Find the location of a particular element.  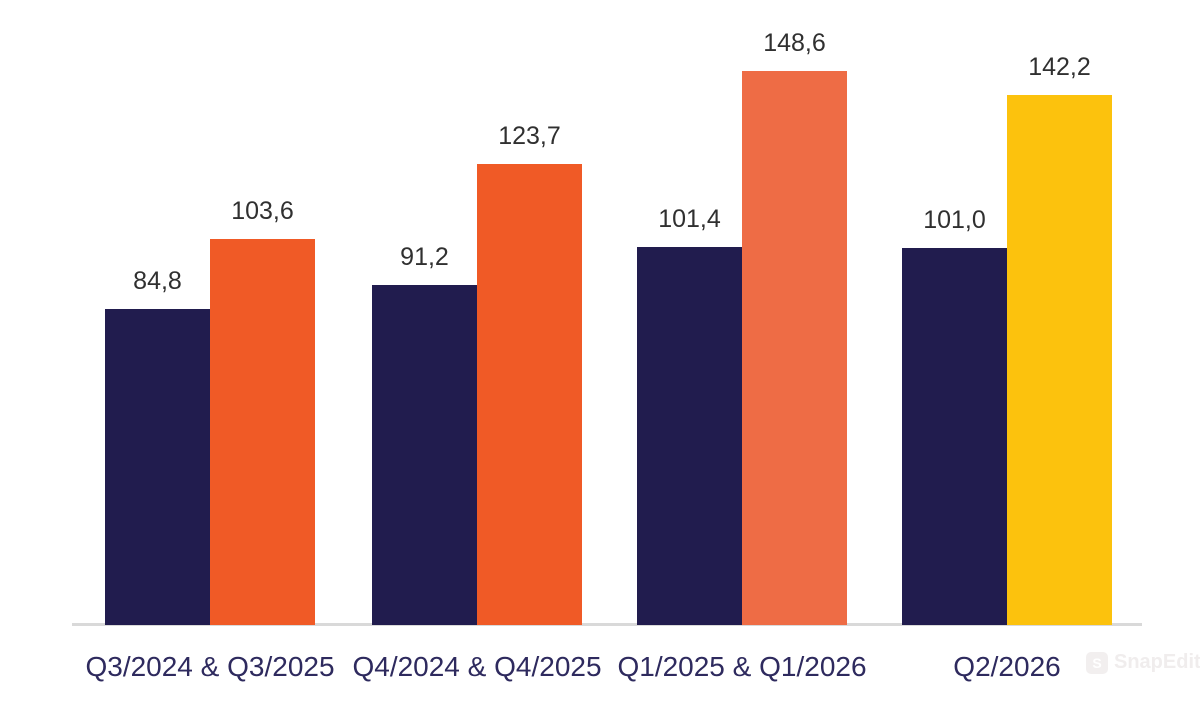

category-label-group1: Q3/2024 & Q3/2025 is located at coordinates (210, 666).